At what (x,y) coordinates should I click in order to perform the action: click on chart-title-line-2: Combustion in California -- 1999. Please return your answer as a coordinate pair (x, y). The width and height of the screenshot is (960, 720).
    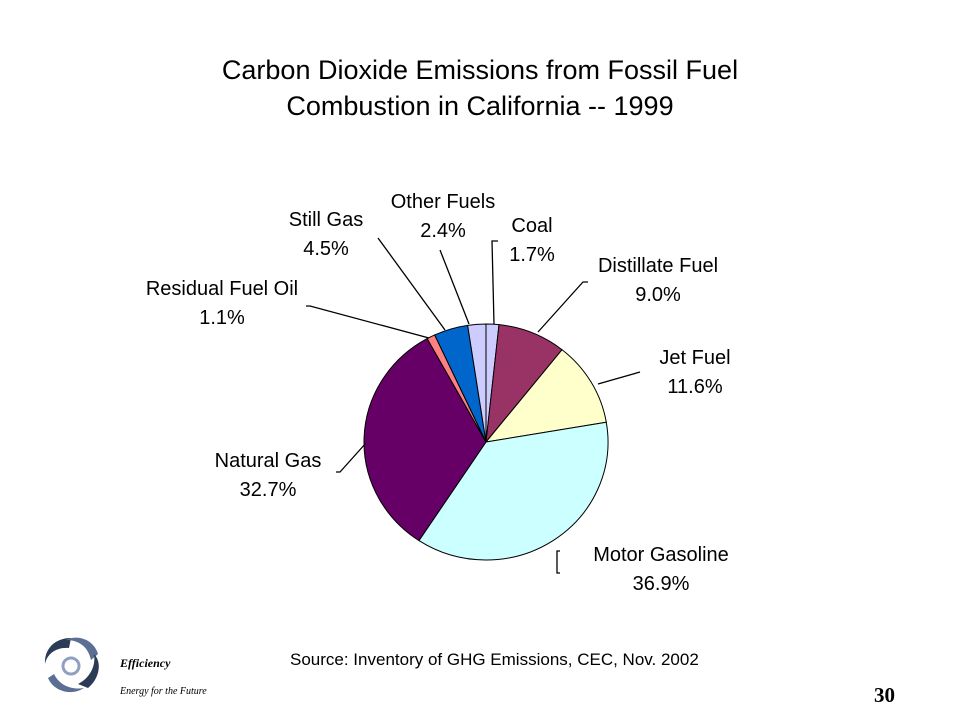
    Looking at the image, I should click on (480, 106).